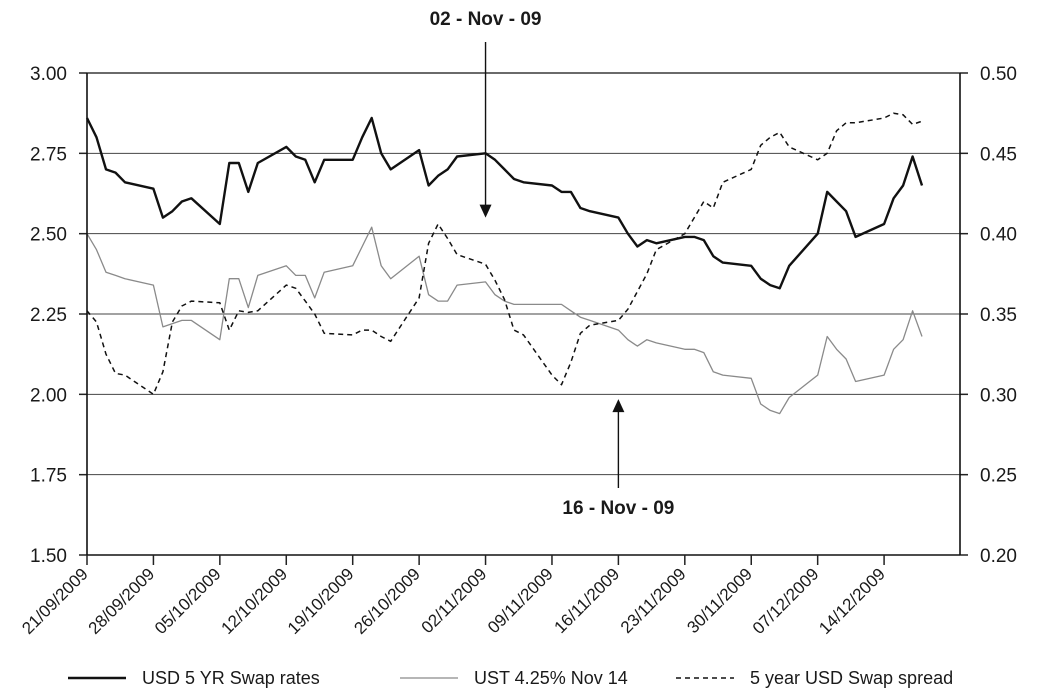 The image size is (1041, 696). I want to click on right-tick-label: 0.20, so click(998, 556).